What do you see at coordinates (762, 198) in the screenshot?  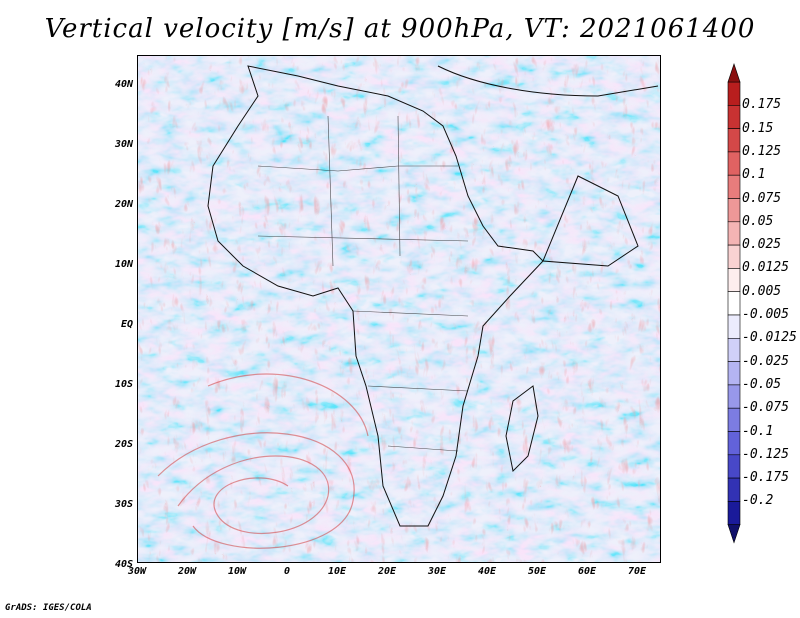 I see `colorbar-tick-label: 0.075` at bounding box center [762, 198].